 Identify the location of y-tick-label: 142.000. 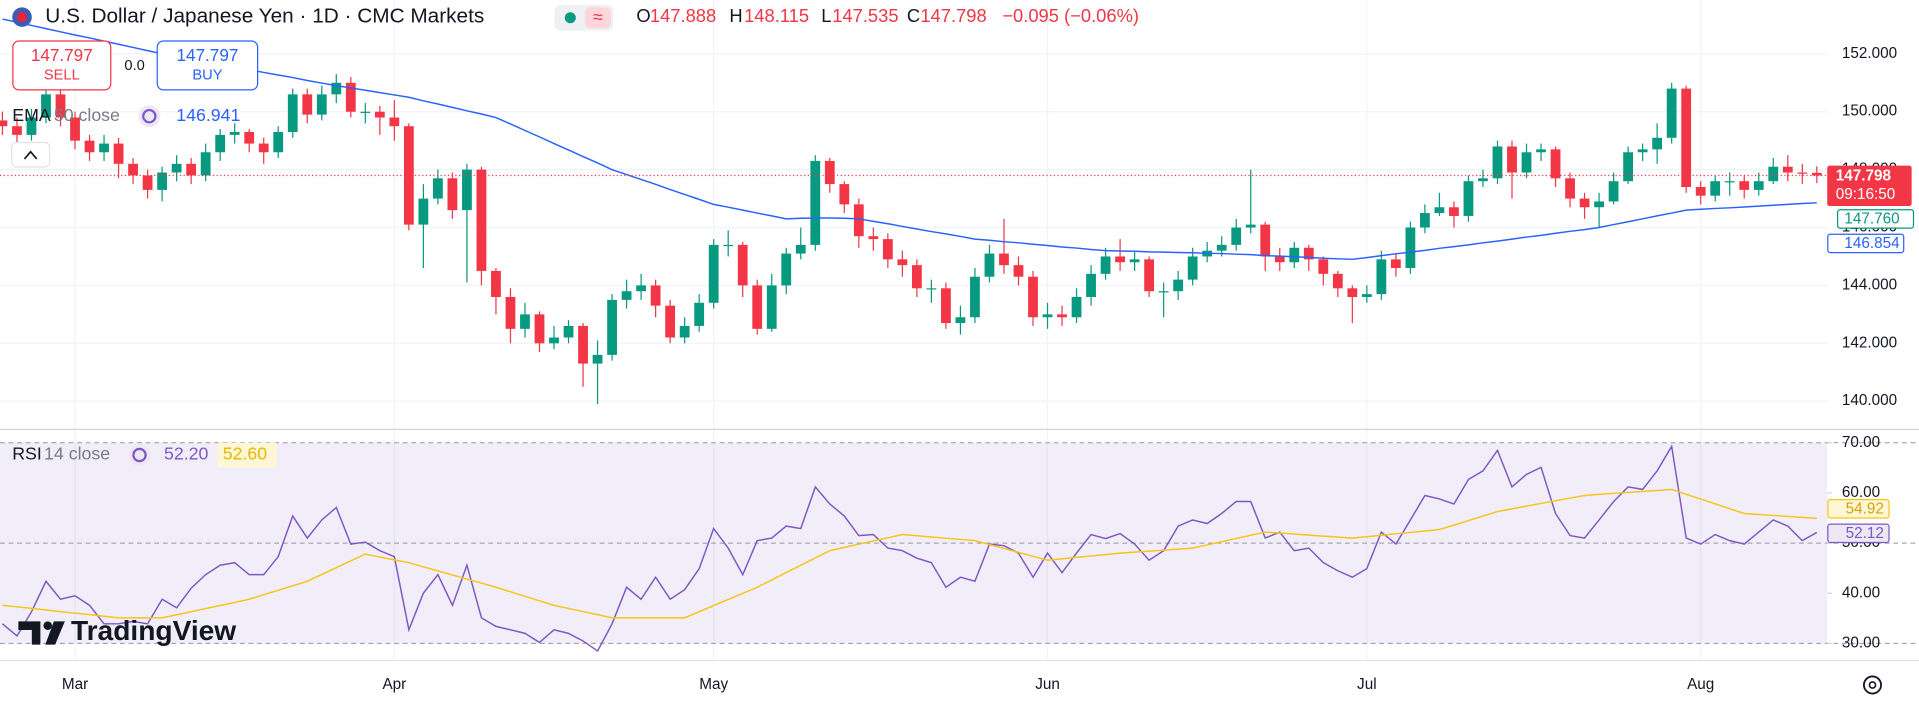
(1869, 342).